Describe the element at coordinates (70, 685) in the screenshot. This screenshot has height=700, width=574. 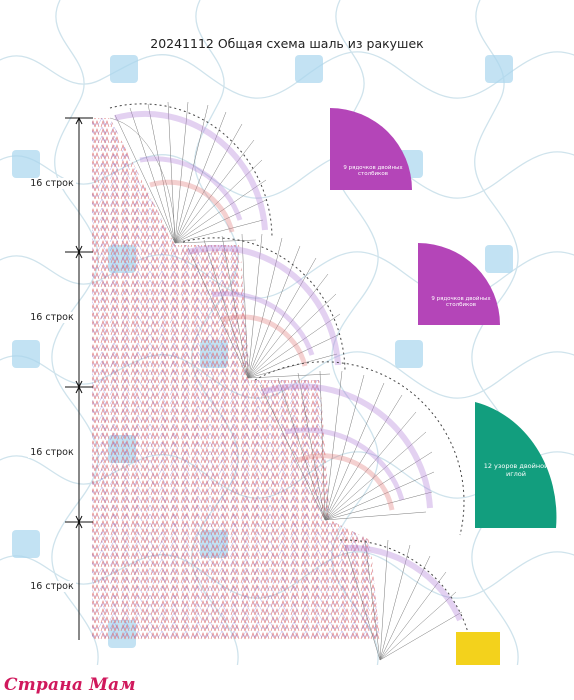
I see `site-watermark: Страна Мам` at that location.